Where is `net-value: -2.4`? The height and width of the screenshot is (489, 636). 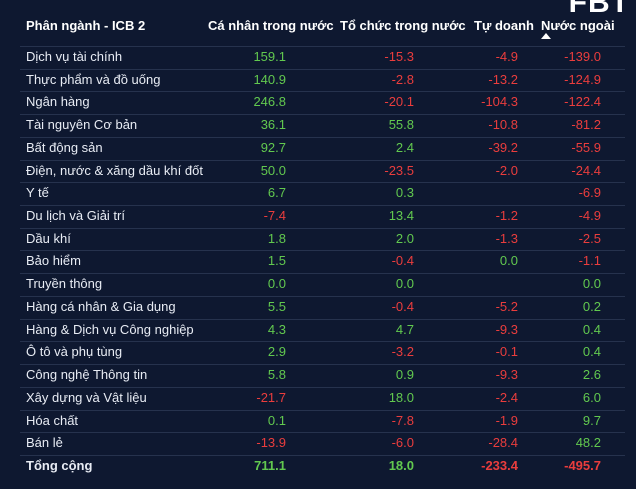
net-value: -2.4 is located at coordinates (506, 397).